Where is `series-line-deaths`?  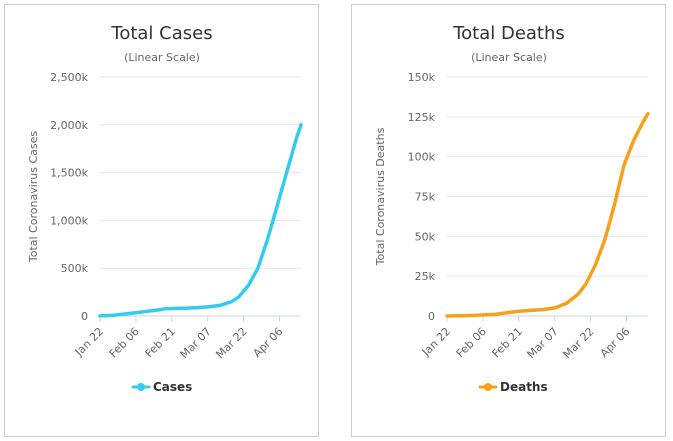
series-line-deaths is located at coordinates (547, 214).